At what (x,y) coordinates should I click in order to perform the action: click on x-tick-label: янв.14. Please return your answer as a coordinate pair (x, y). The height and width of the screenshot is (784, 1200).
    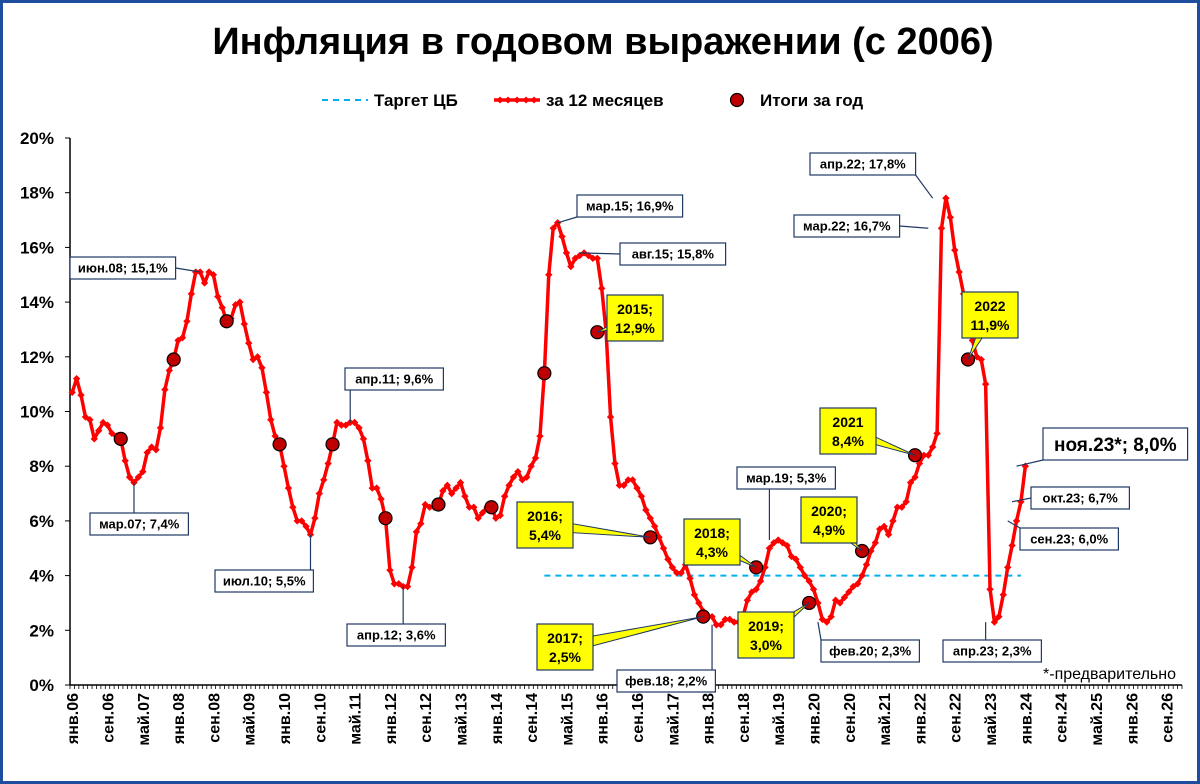
    Looking at the image, I should click on (497, 719).